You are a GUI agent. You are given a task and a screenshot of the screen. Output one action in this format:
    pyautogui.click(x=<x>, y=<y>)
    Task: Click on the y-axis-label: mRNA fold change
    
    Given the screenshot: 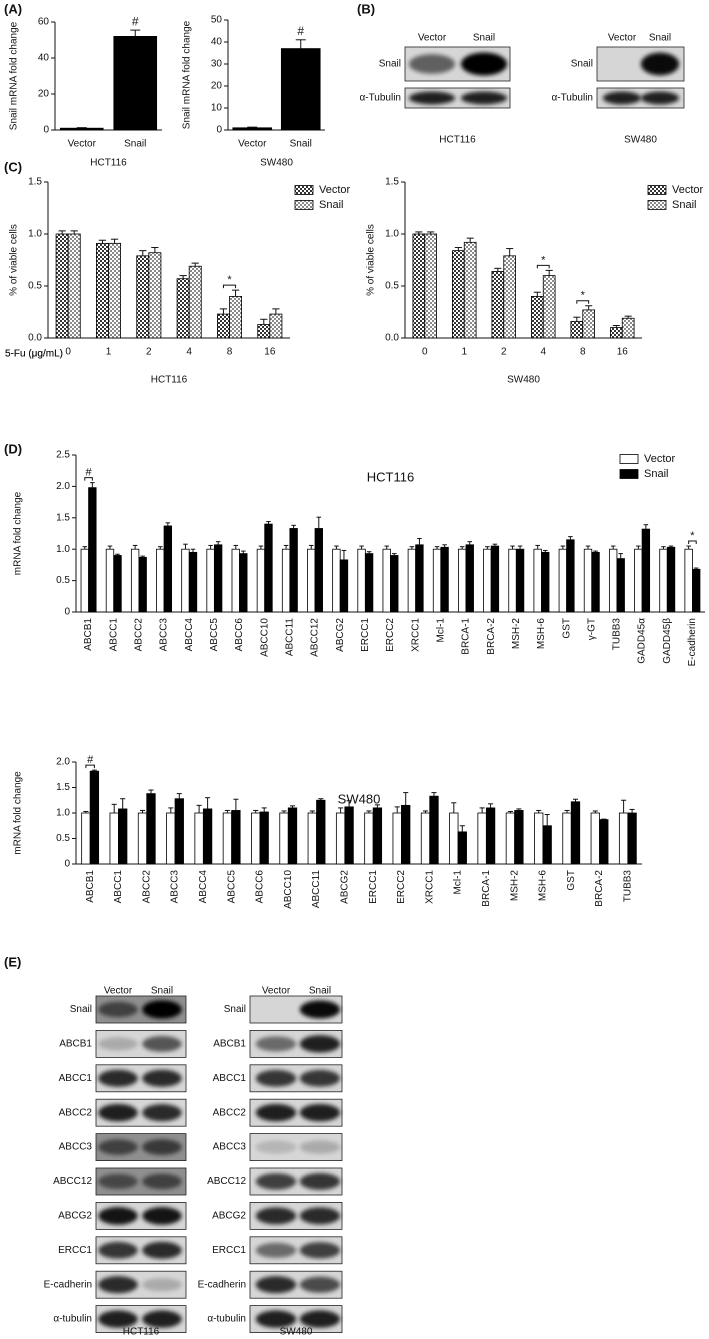 What is the action you would take?
    pyautogui.click(x=18, y=813)
    